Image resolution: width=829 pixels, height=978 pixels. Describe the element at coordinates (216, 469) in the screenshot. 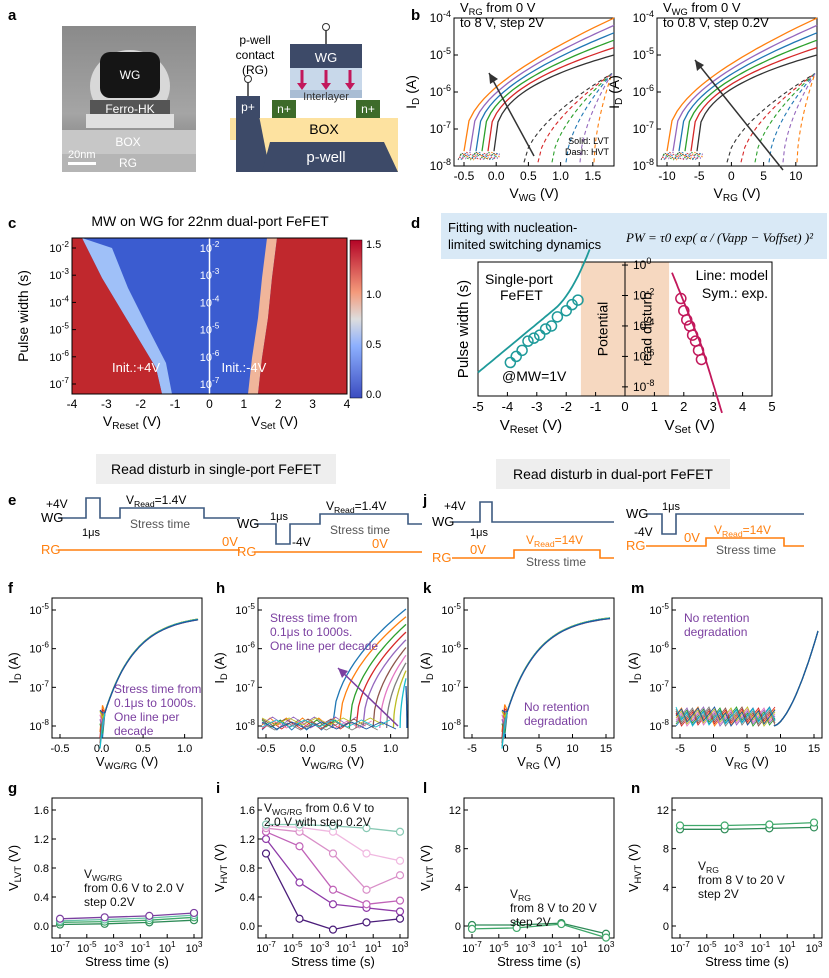

I see `banner-single-bg` at that location.